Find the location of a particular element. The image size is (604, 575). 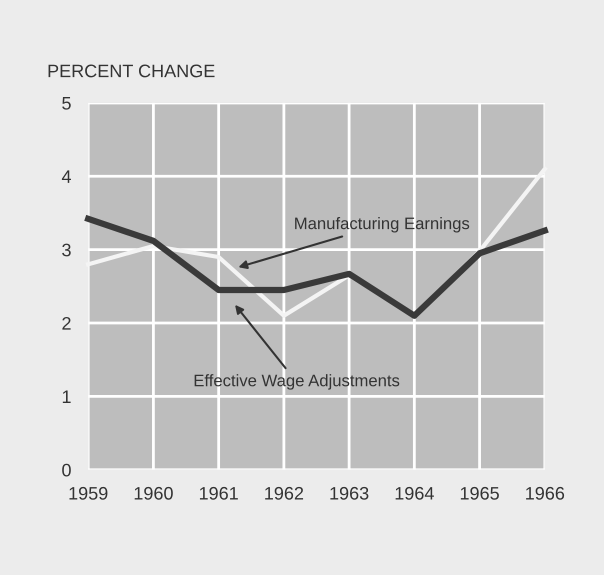

y-tick-label: 5 is located at coordinates (66, 103).